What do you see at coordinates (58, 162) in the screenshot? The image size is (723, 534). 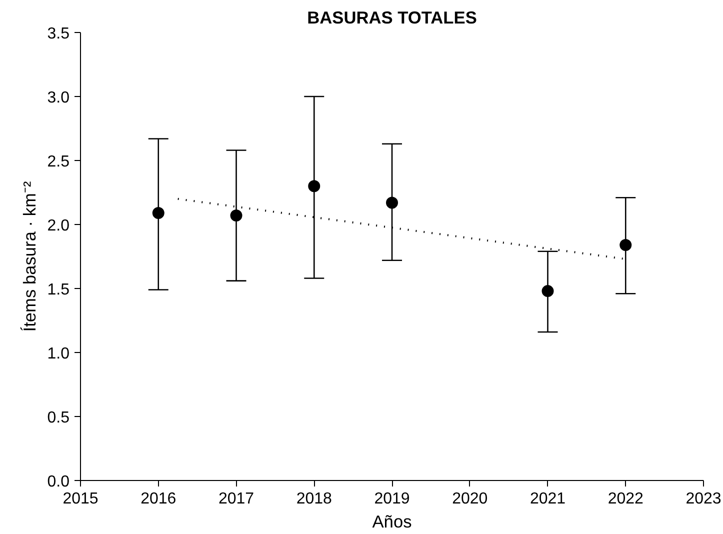 I see `y-tick-label: 2.5` at bounding box center [58, 162].